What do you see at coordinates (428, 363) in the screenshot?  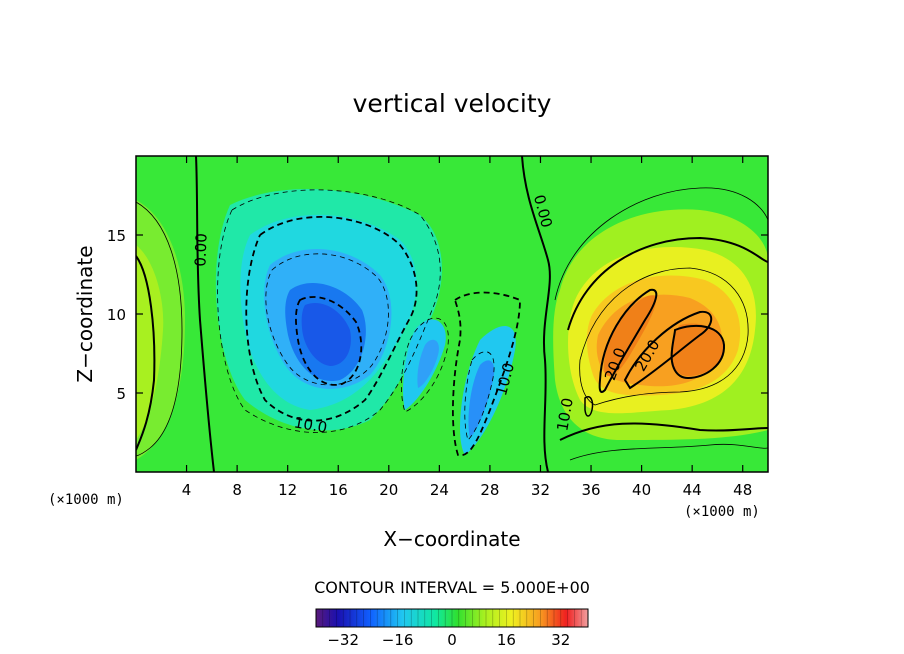 I see `downdraft-mid-core` at bounding box center [428, 363].